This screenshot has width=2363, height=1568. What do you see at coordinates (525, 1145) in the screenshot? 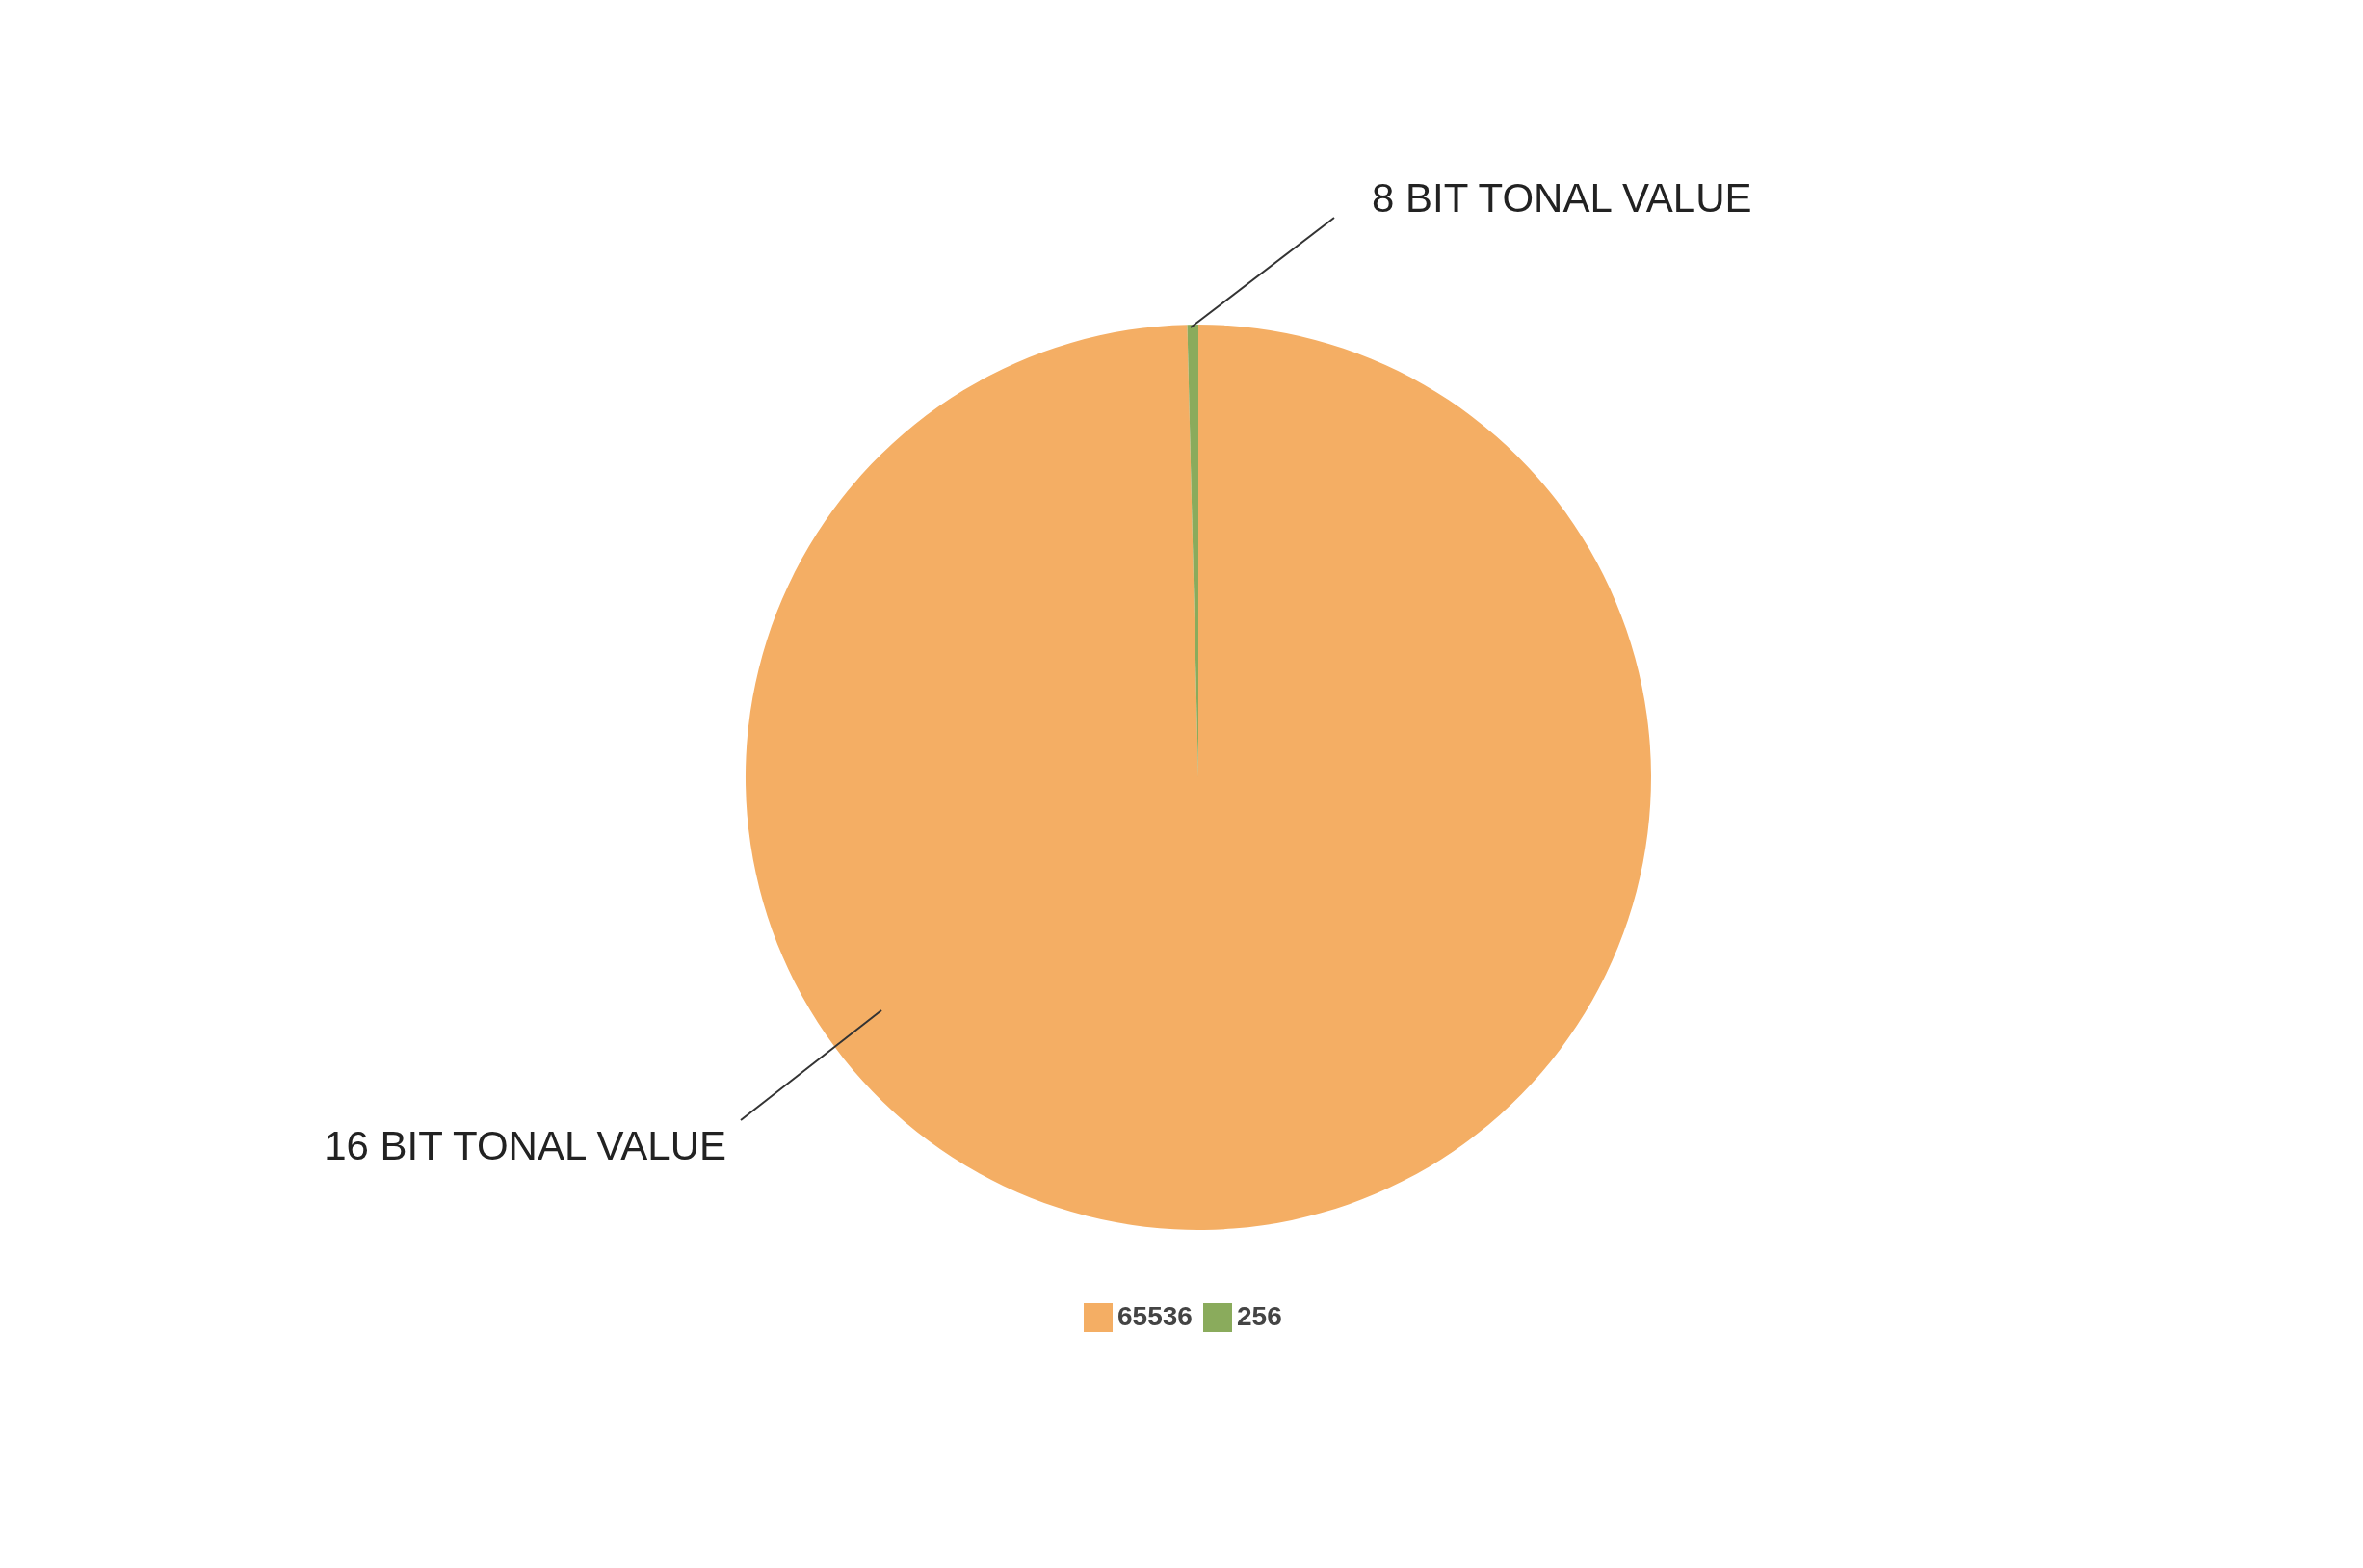
I see `text: 16 BIT TONAL VALUE` at bounding box center [525, 1145].